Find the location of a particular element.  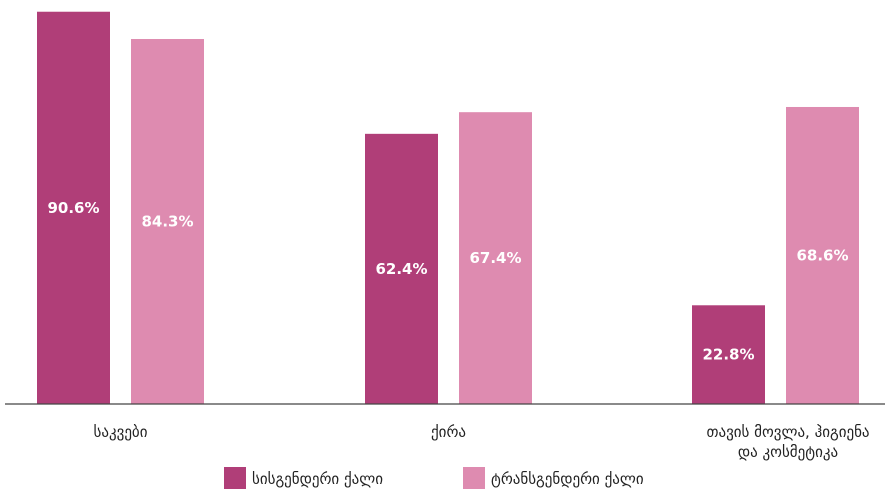

category-label: თავის მოვლა, ჰიგიენა is located at coordinates (787, 432).